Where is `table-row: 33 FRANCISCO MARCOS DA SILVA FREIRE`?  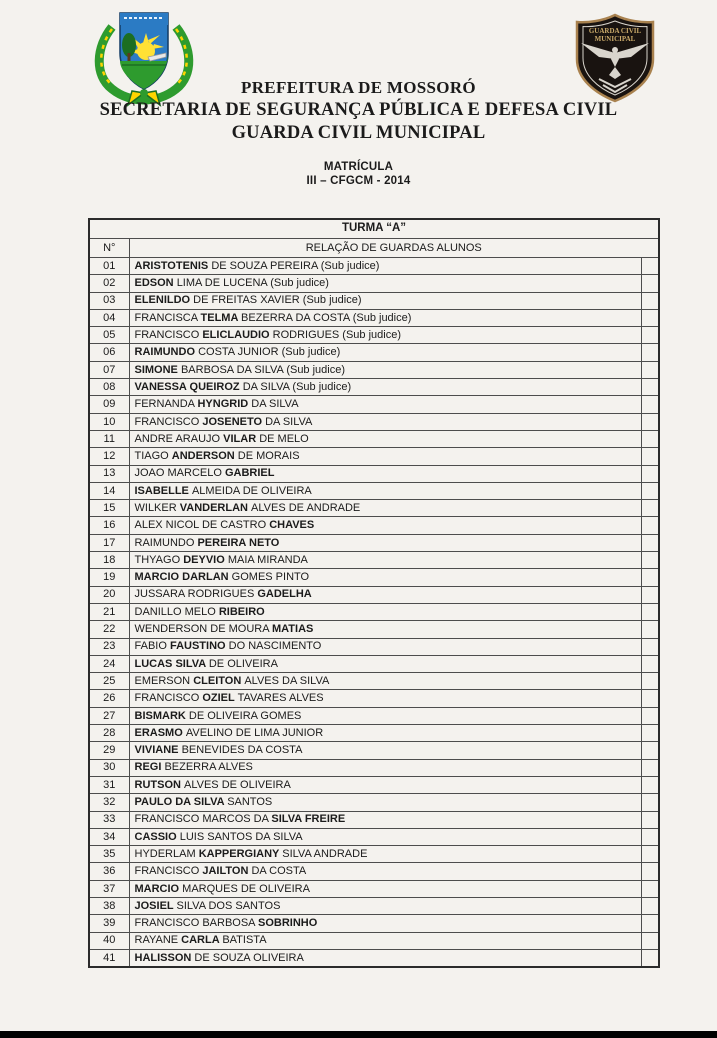 table-row: 33 FRANCISCO MARCOS DA SILVA FREIRE is located at coordinates (374, 819).